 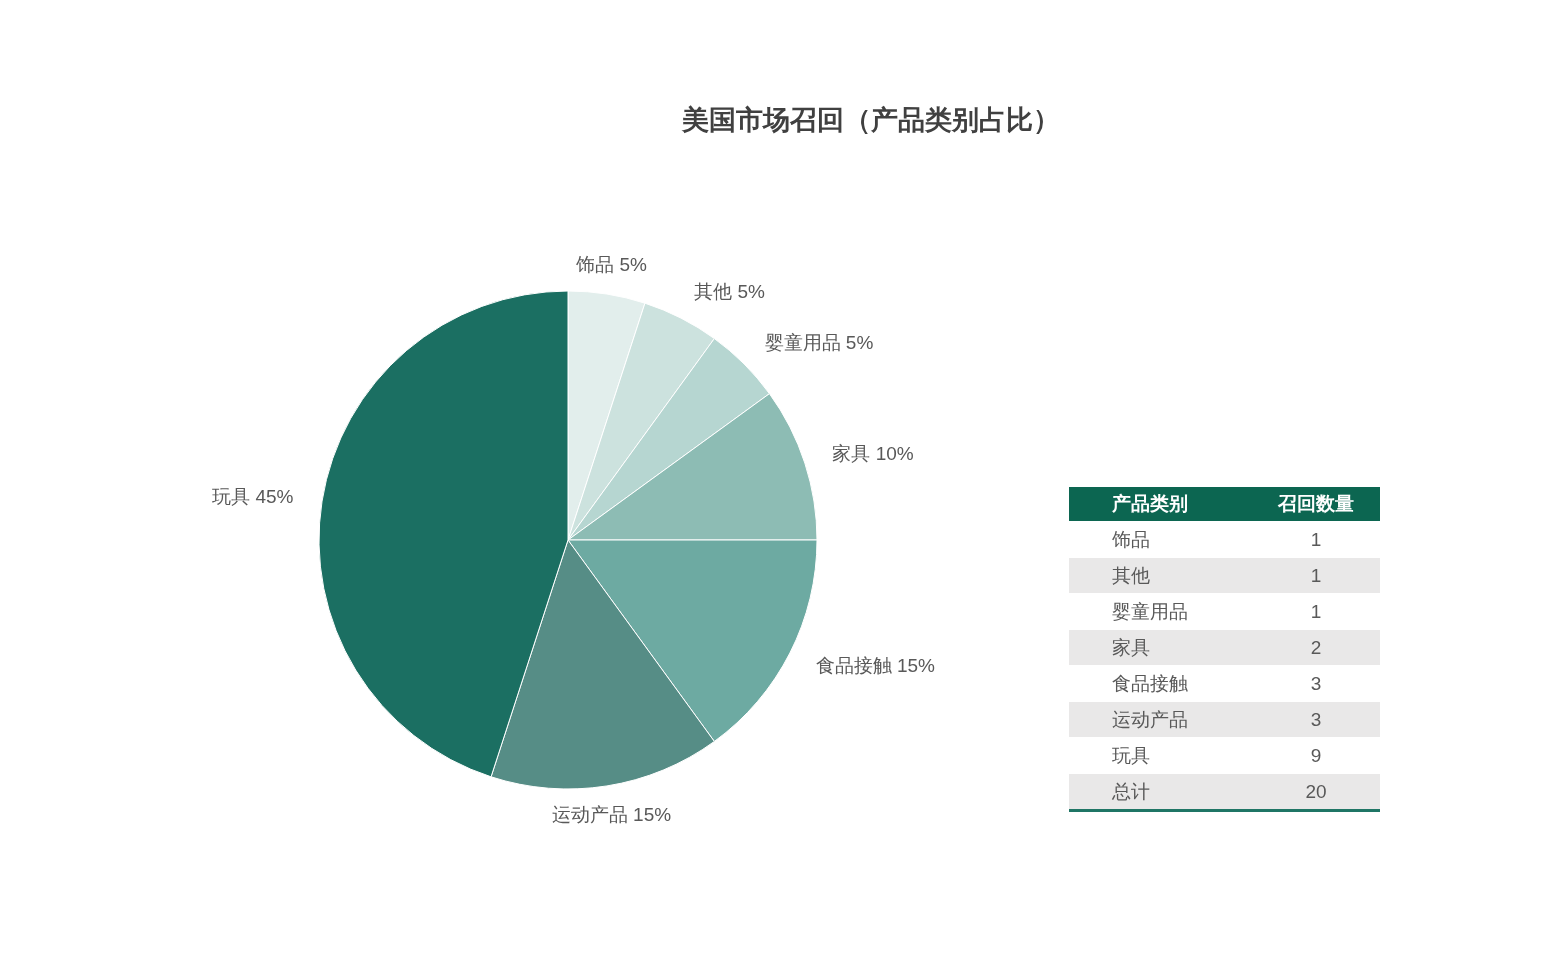 I want to click on text: 总计, so click(x=1160, y=792).